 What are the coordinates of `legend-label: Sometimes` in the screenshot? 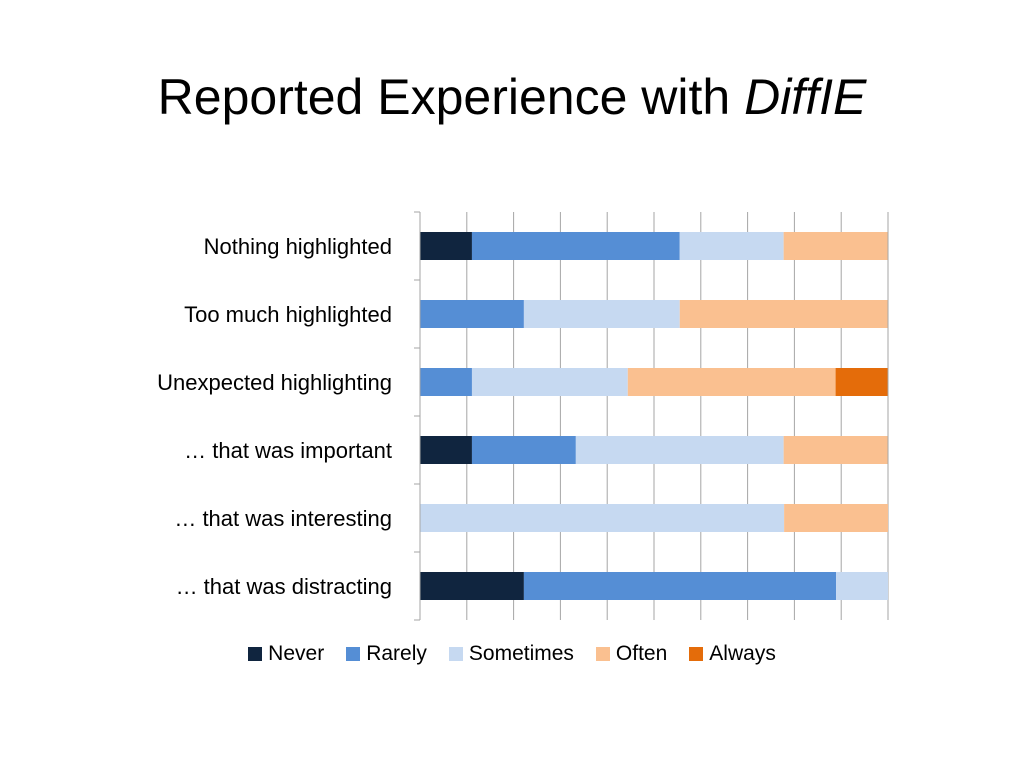 It's located at (521, 653).